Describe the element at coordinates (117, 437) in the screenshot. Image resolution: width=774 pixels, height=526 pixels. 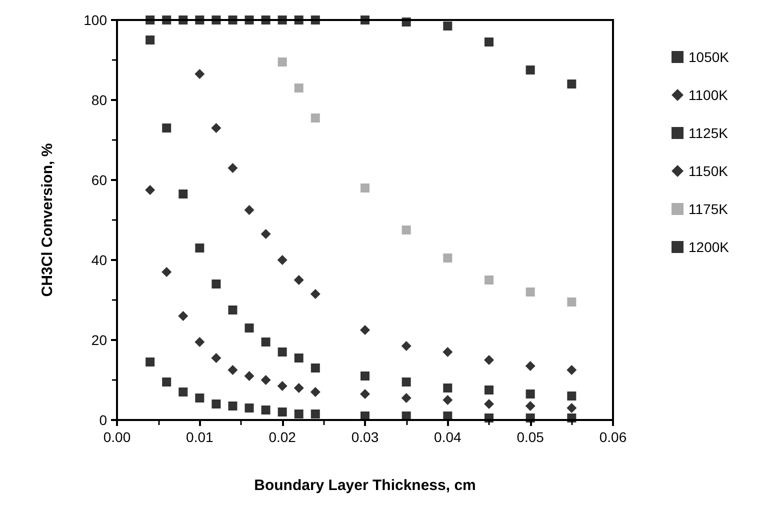
I see `x-tick-label: 0.00` at that location.